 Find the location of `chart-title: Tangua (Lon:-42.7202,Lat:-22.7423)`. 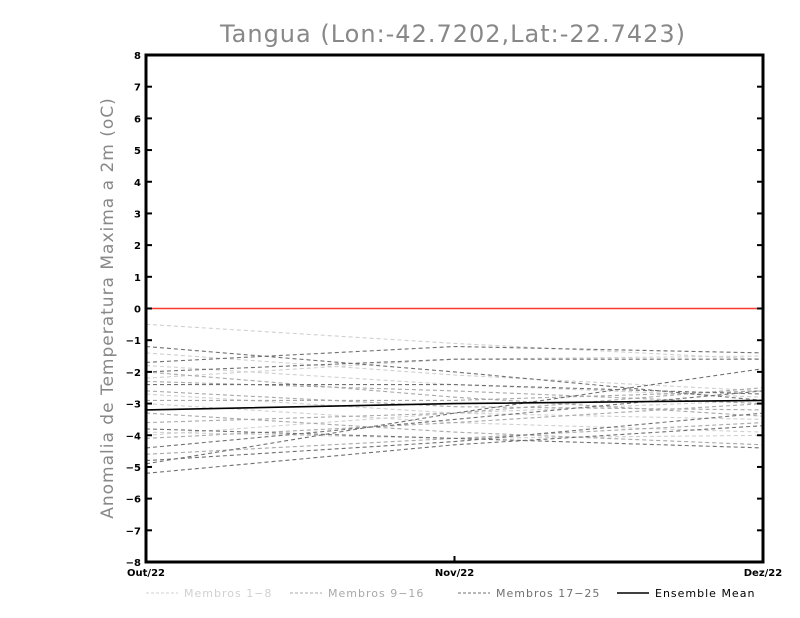

chart-title: Tangua (Lon:-42.7202,Lat:-22.7423) is located at coordinates (452, 34).